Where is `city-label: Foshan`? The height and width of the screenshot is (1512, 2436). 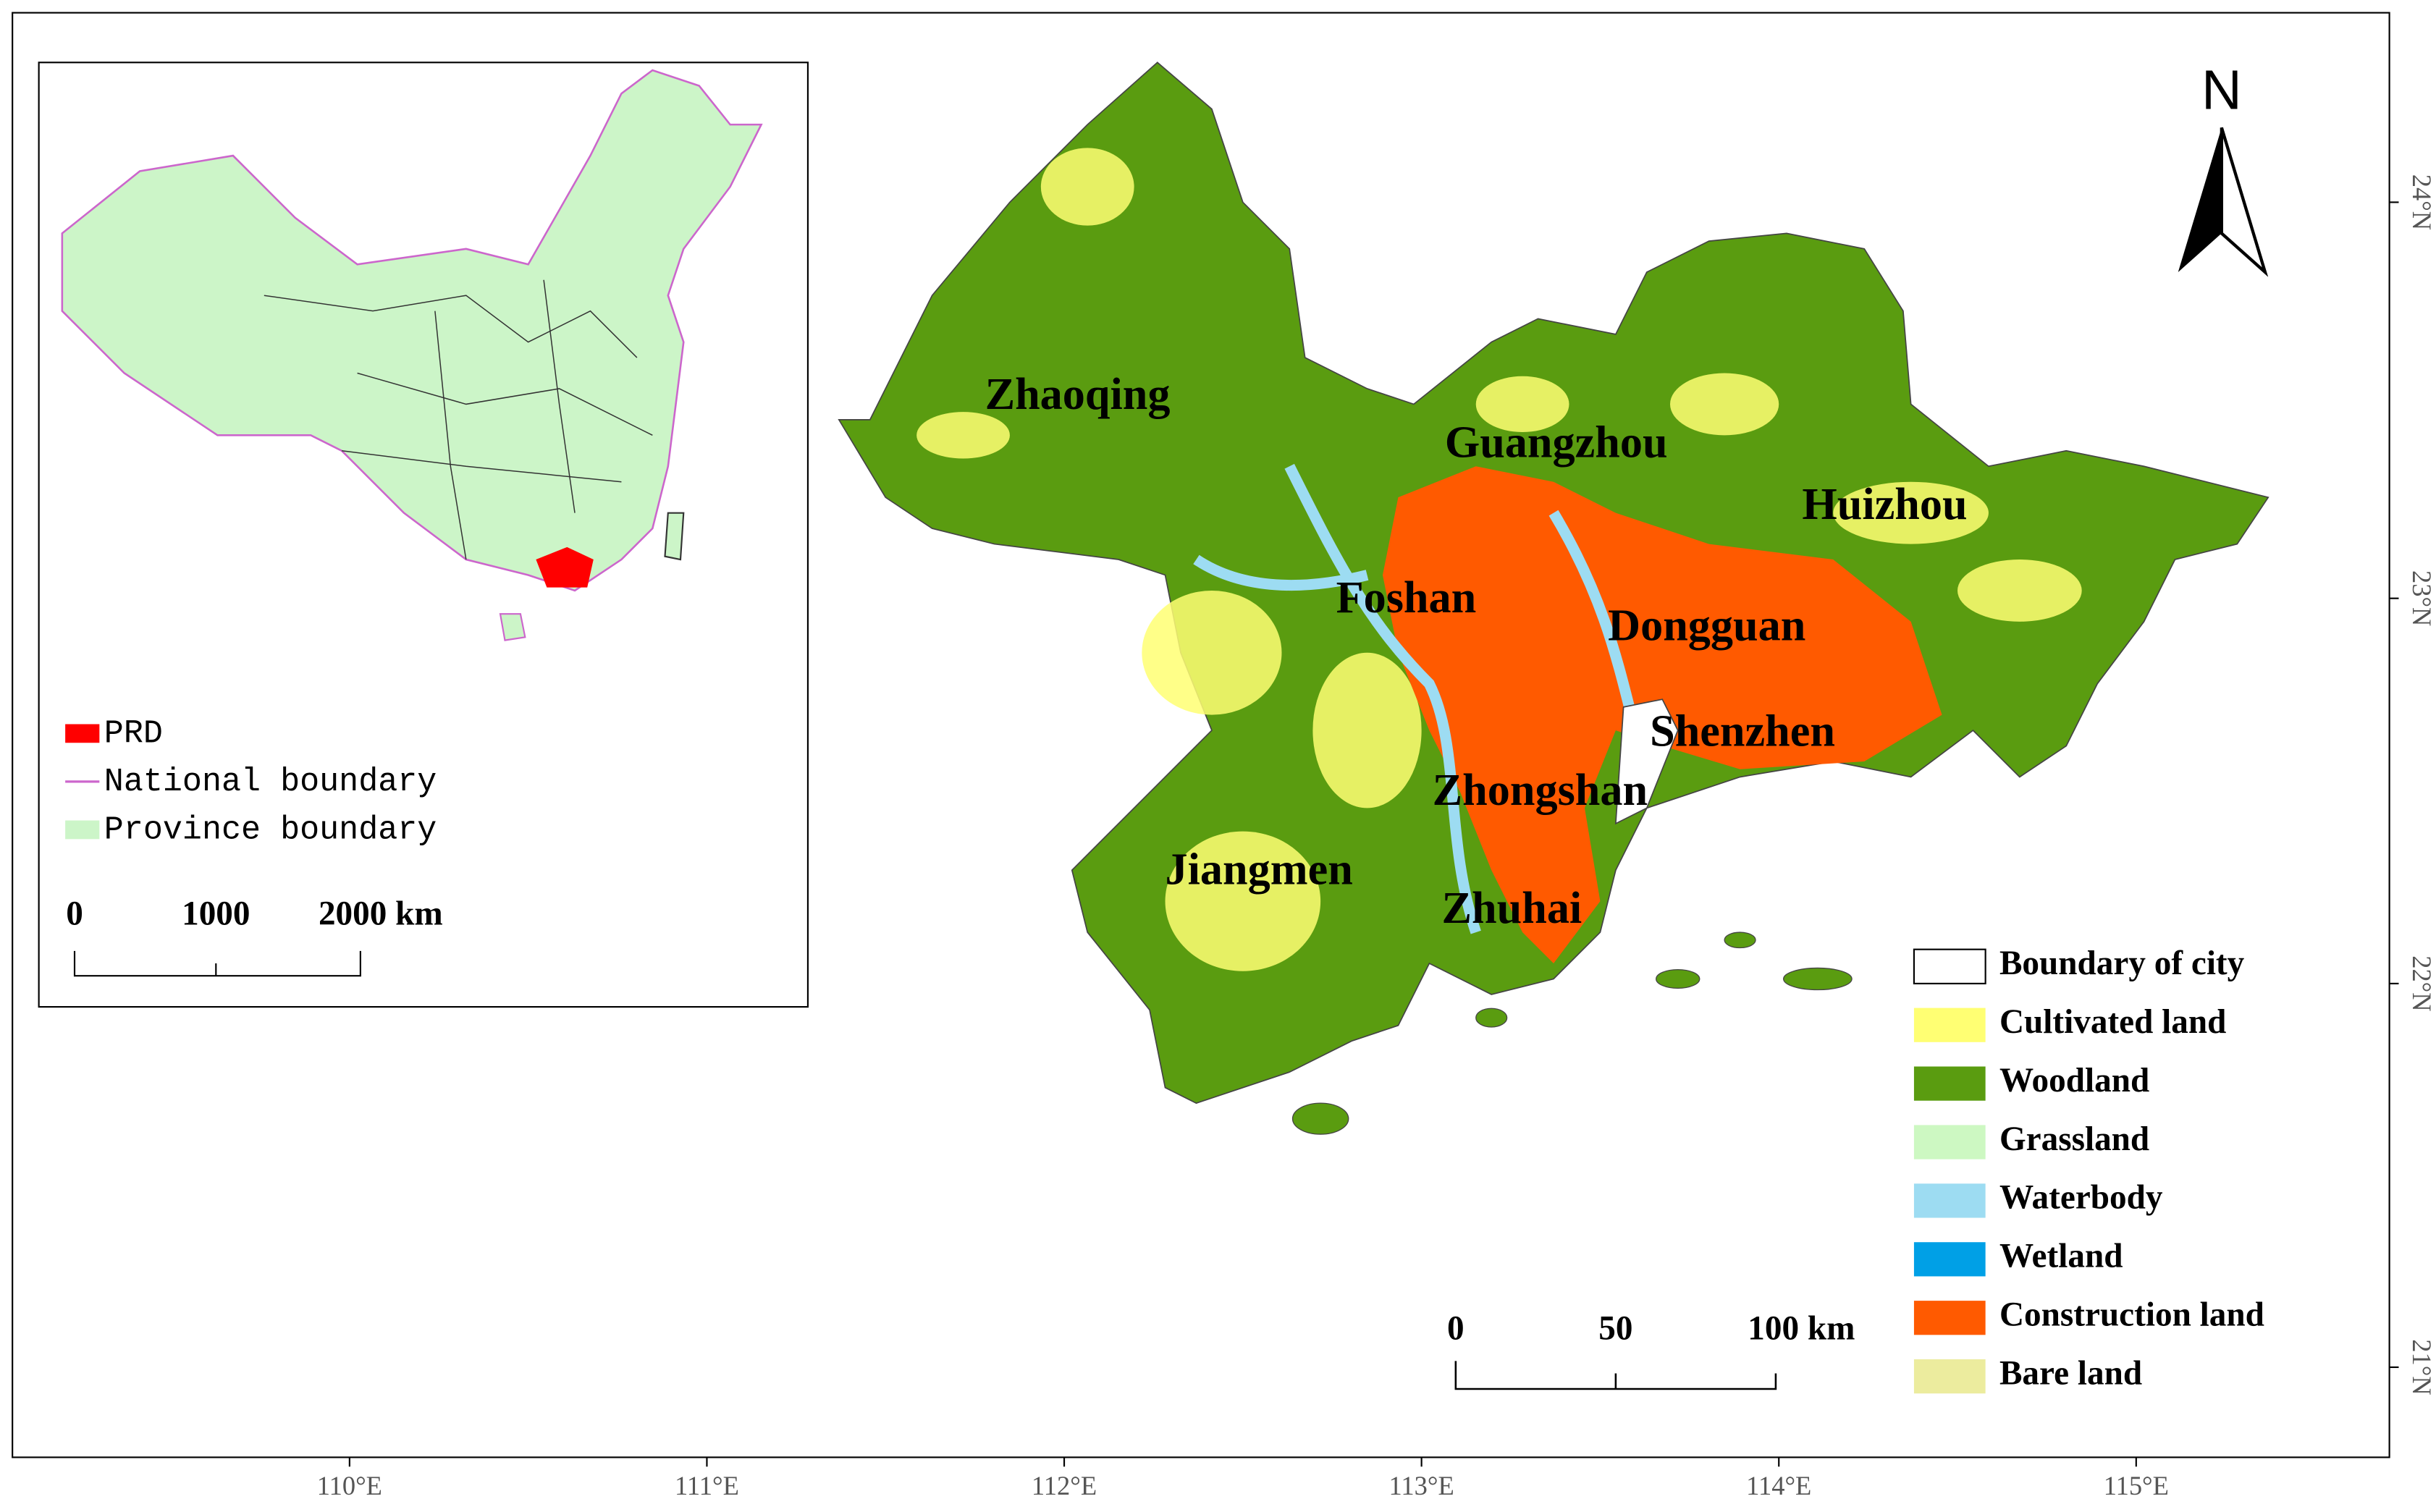 city-label: Foshan is located at coordinates (1406, 597).